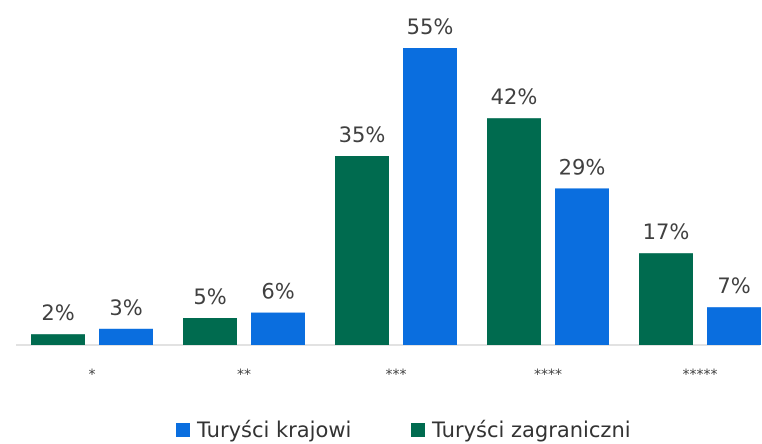 Image resolution: width=762 pixels, height=444 pixels. I want to click on x-tick-label: *, so click(92, 375).